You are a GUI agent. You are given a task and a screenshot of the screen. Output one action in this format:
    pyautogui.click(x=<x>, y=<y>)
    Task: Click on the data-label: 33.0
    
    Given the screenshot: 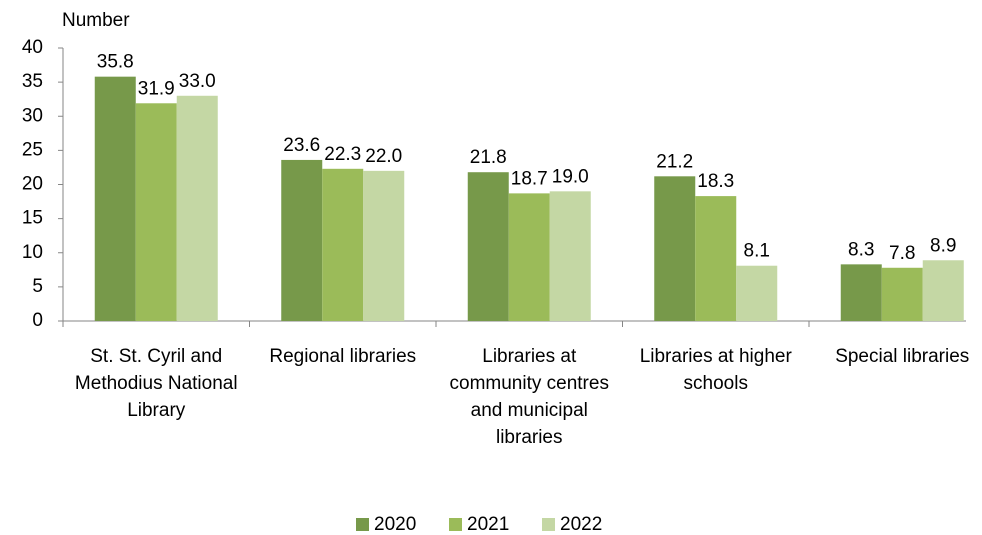 What is the action you would take?
    pyautogui.click(x=197, y=81)
    